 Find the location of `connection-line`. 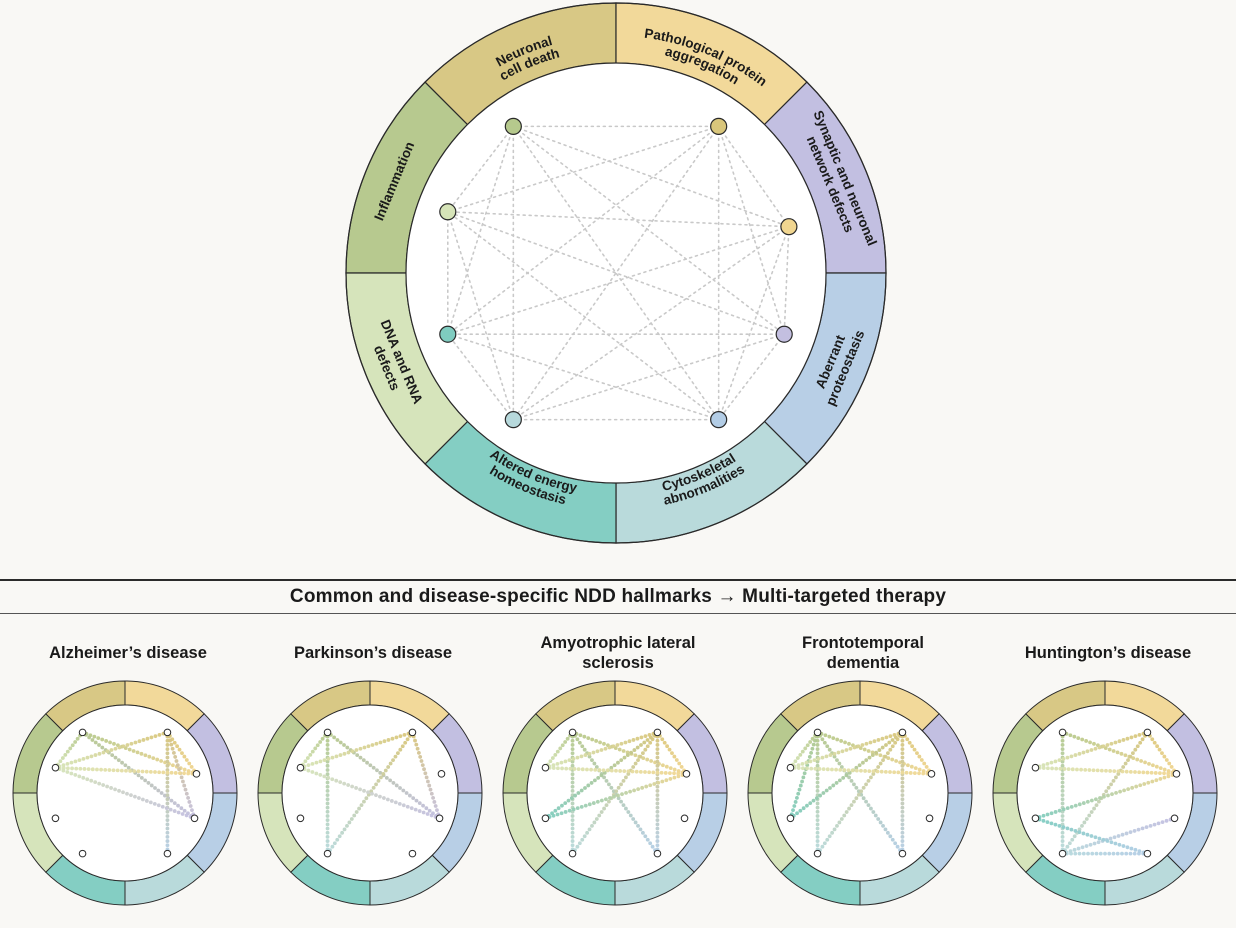

connection-line is located at coordinates (583, 230).